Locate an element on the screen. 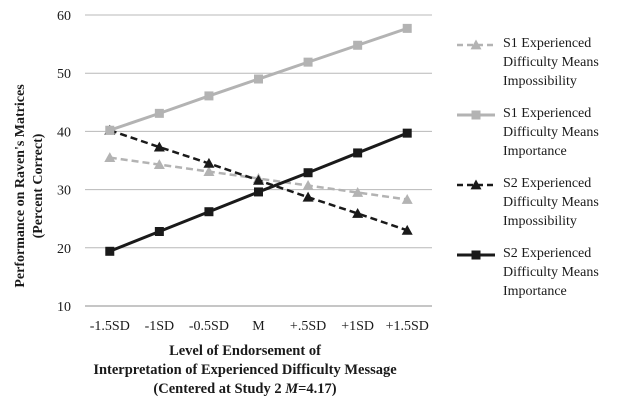  x-tick-label: +1SD is located at coordinates (357, 326).